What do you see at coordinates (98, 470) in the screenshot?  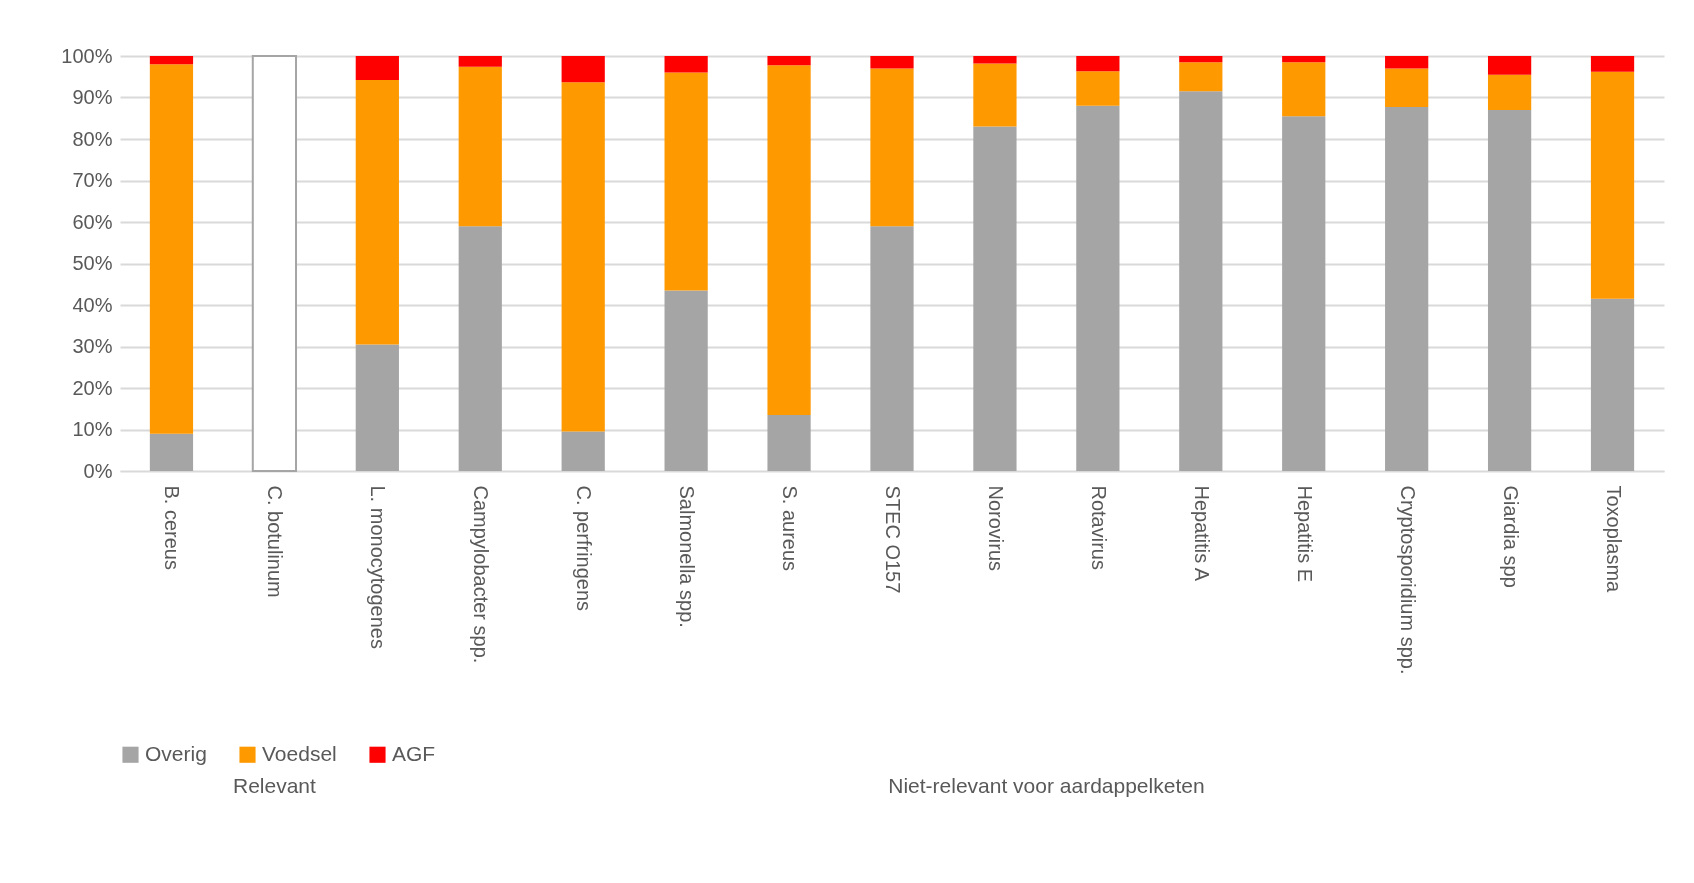 I see `y-tick-label: 0%` at bounding box center [98, 470].